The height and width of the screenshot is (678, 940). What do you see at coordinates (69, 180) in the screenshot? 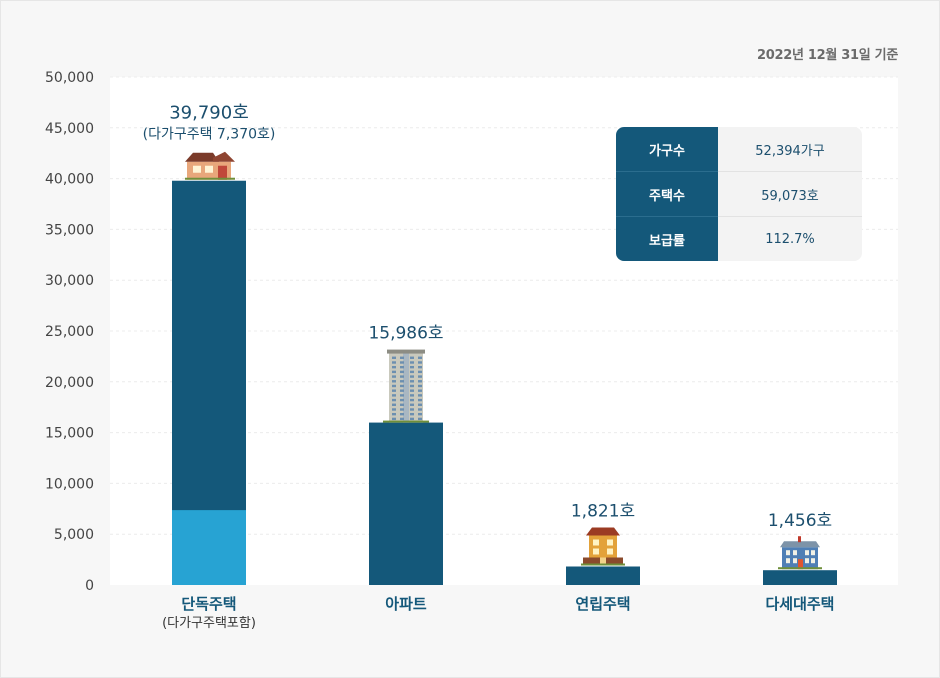
I see `y-tick-label: 40,000` at bounding box center [69, 180].